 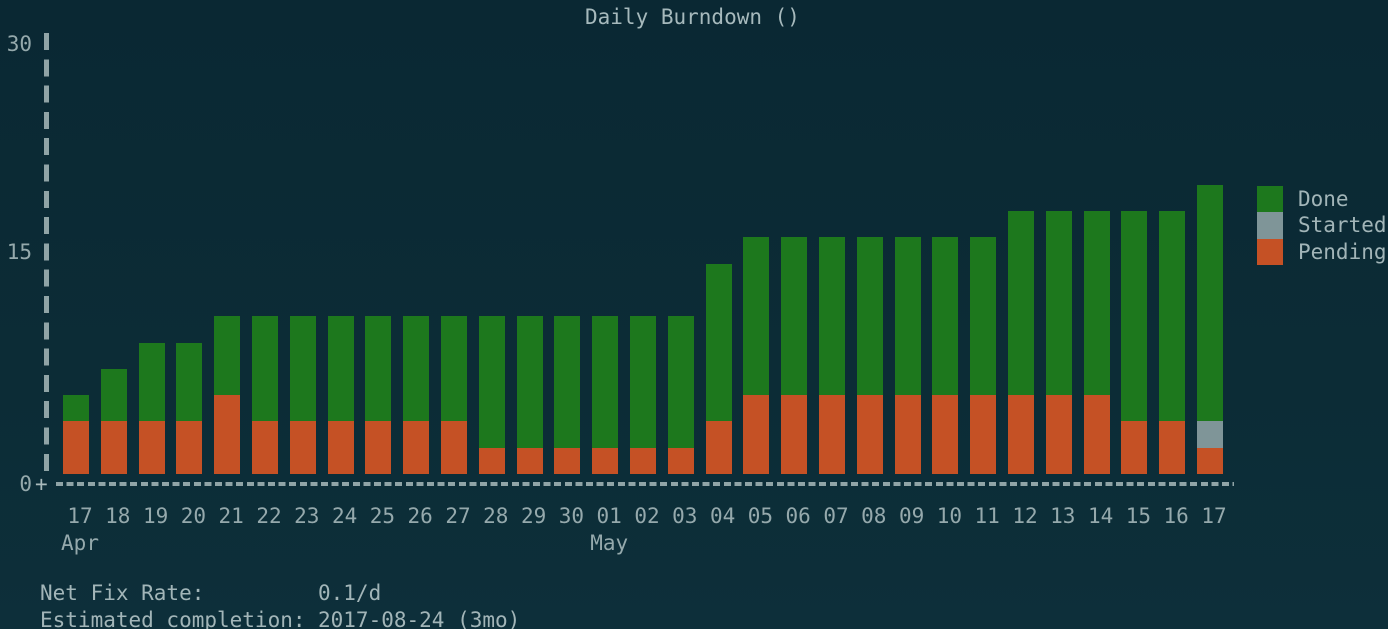 What do you see at coordinates (1100, 516) in the screenshot?
I see `x-tick-label: 14` at bounding box center [1100, 516].